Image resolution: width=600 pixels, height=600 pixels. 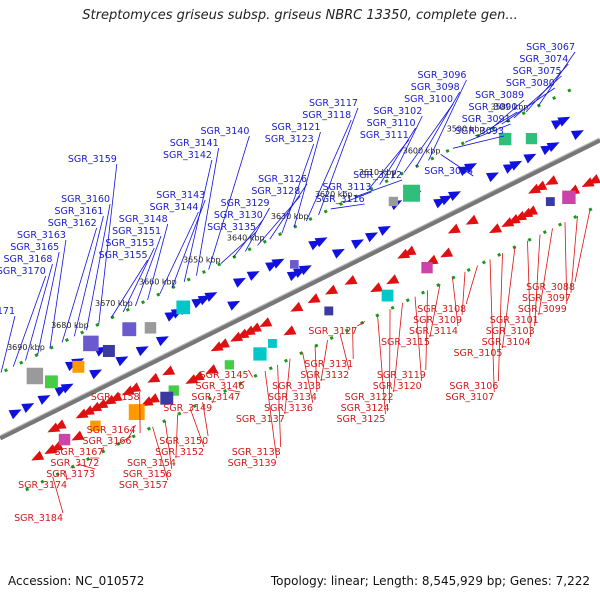 I want to click on reverse-gene-label: SGR_3136, so click(x=288, y=408).